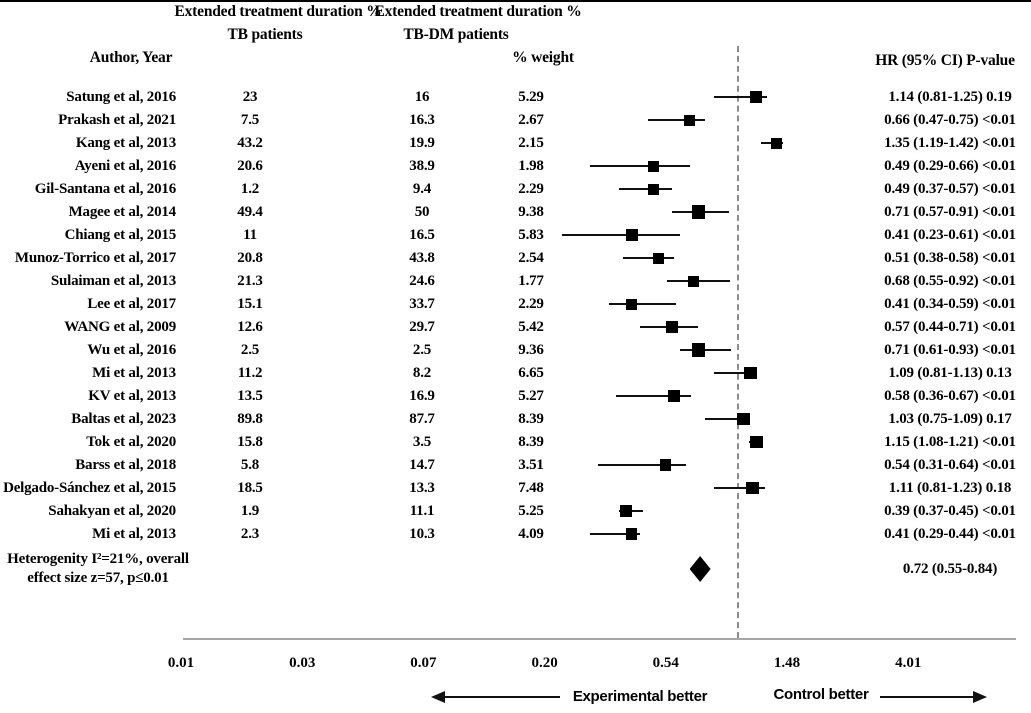  Describe the element at coordinates (950, 166) in the screenshot. I see `study-hr-ci-pvalue: 0.49 (0.29-0.66) <0.01` at that location.